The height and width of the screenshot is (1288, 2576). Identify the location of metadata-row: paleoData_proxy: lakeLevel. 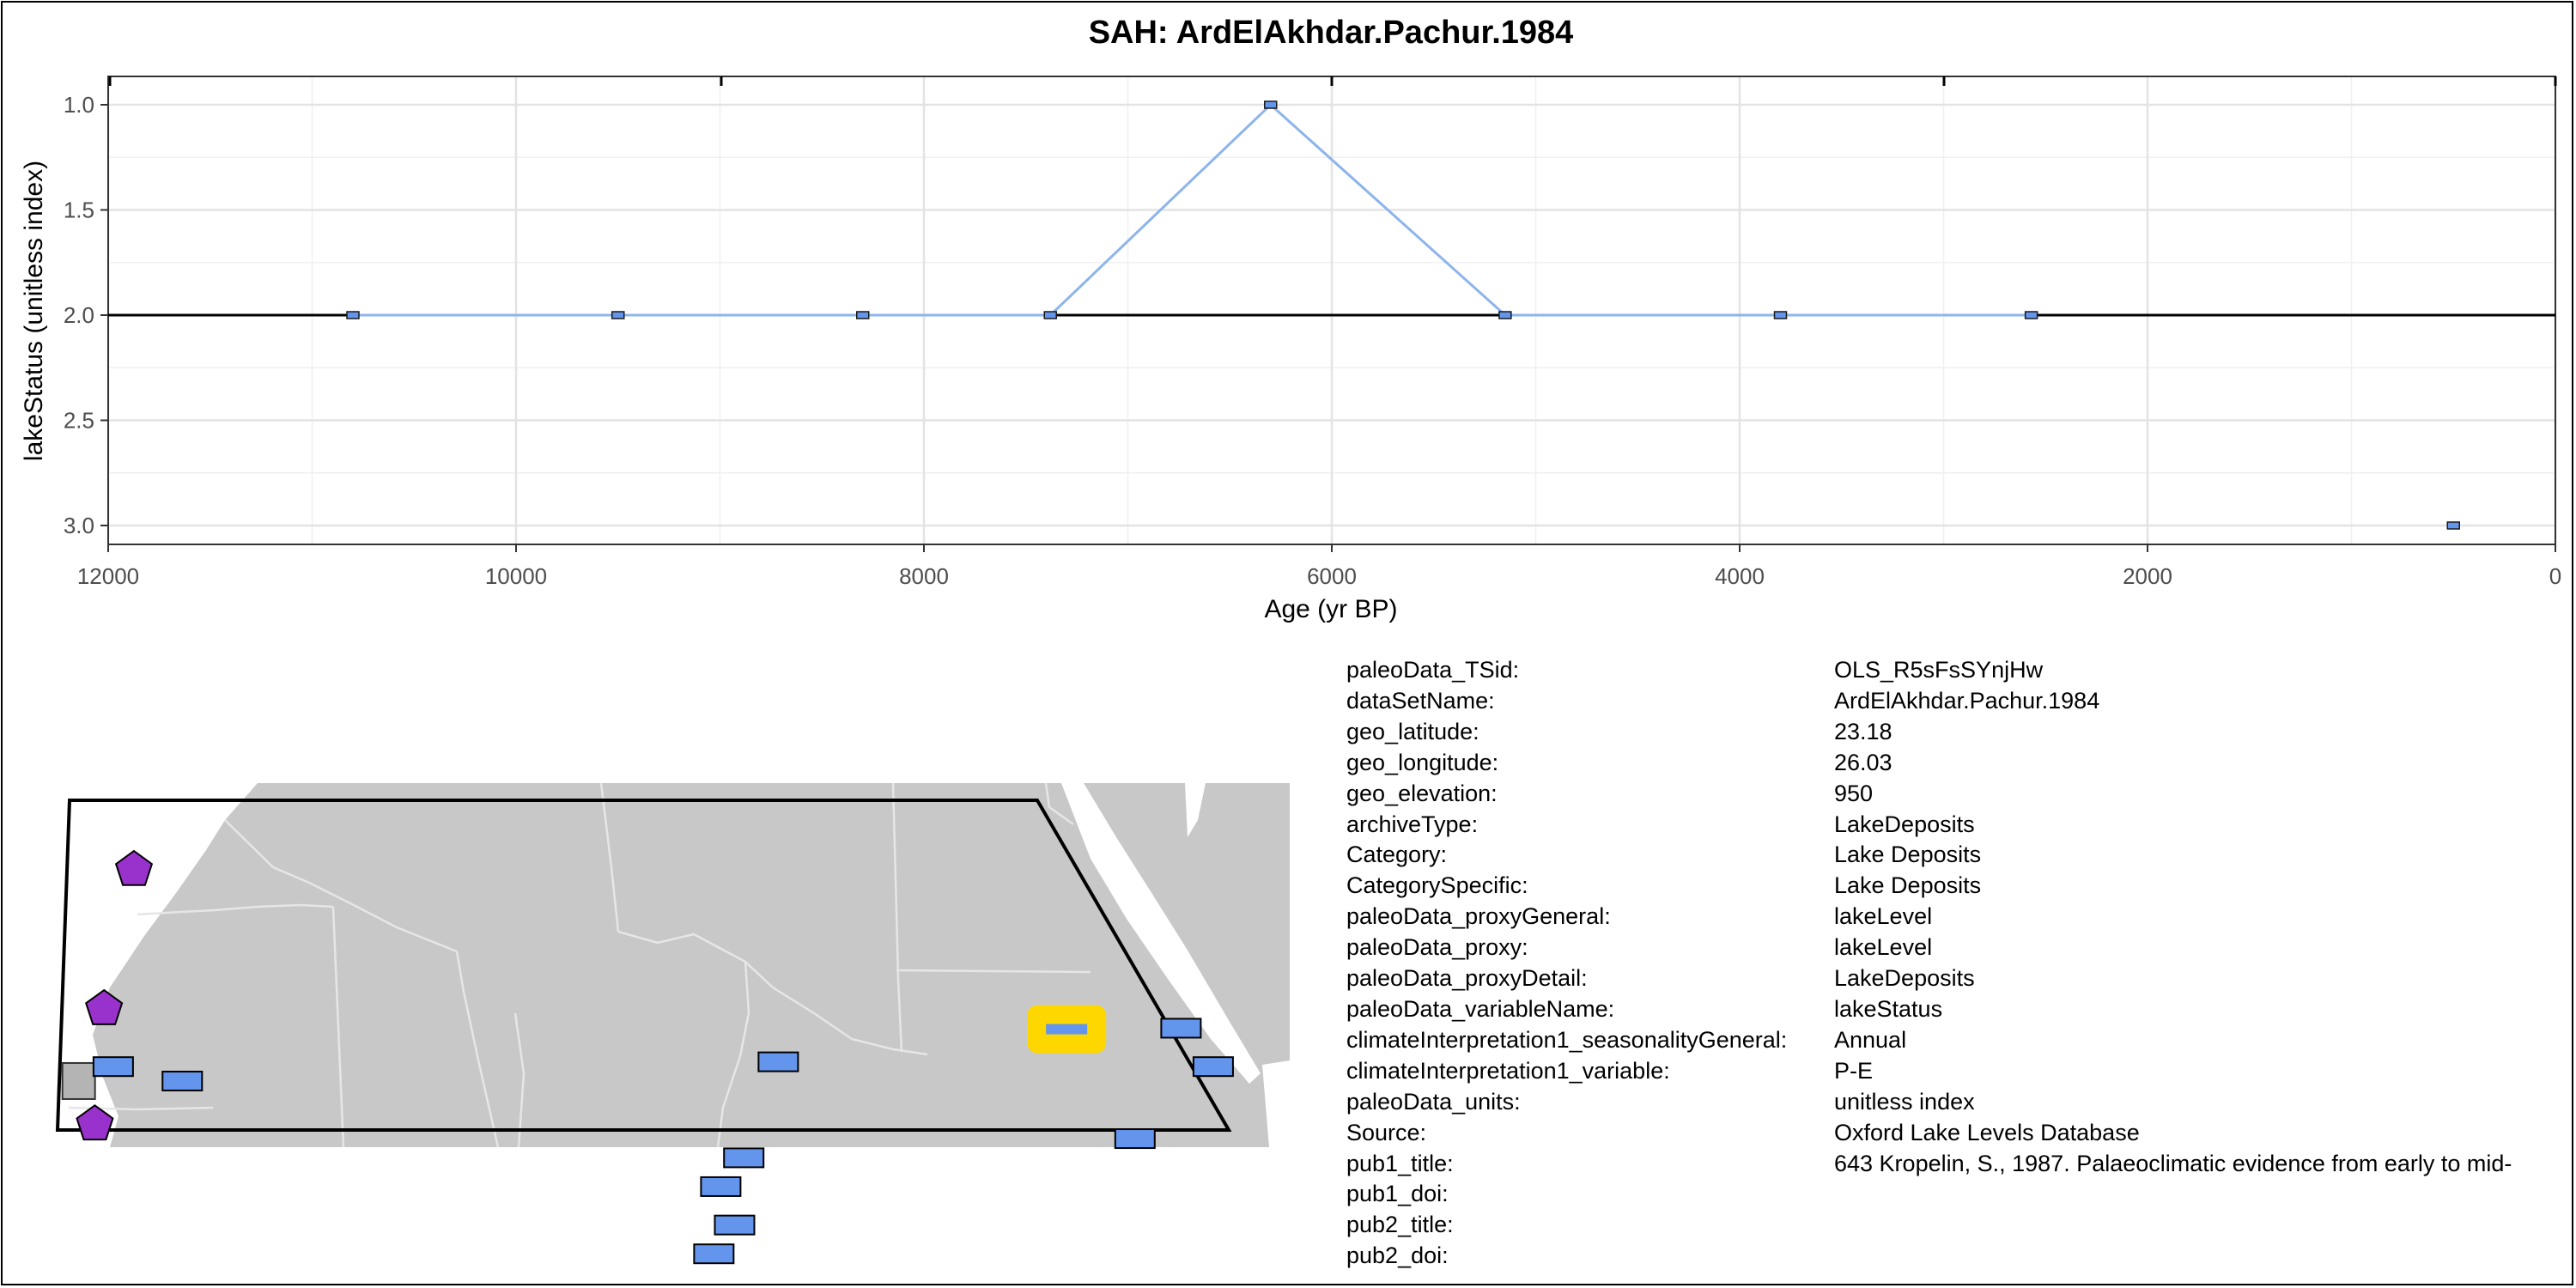
(1929, 948).